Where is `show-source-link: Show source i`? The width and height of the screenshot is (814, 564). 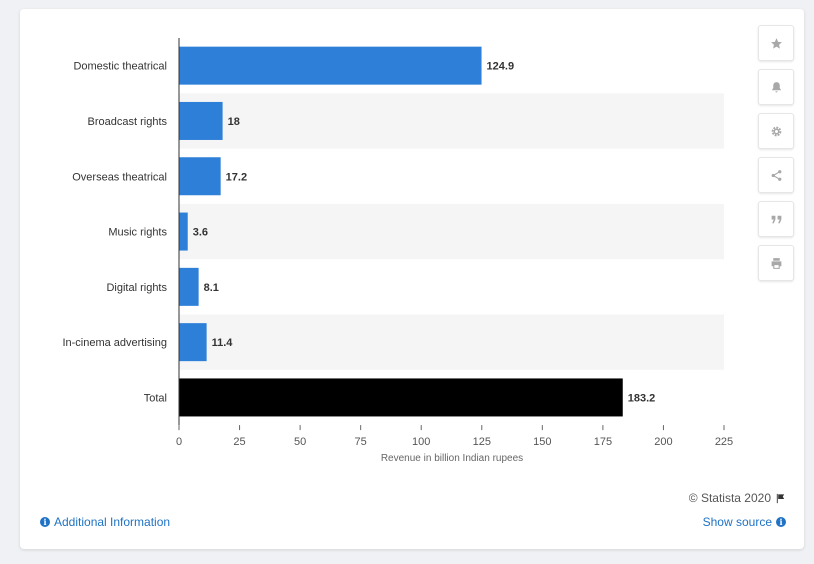
show-source-link: Show source i is located at coordinates (744, 522).